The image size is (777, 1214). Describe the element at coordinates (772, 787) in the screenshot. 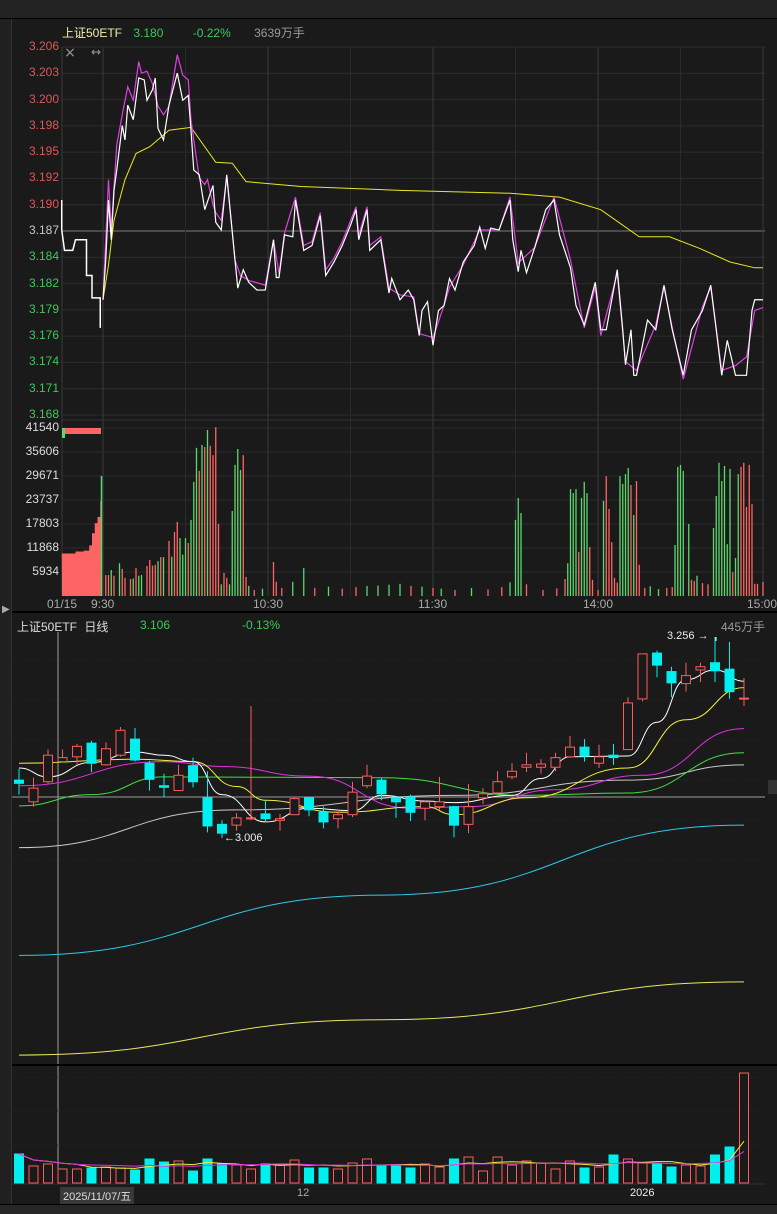

I see `scroll-handle` at that location.